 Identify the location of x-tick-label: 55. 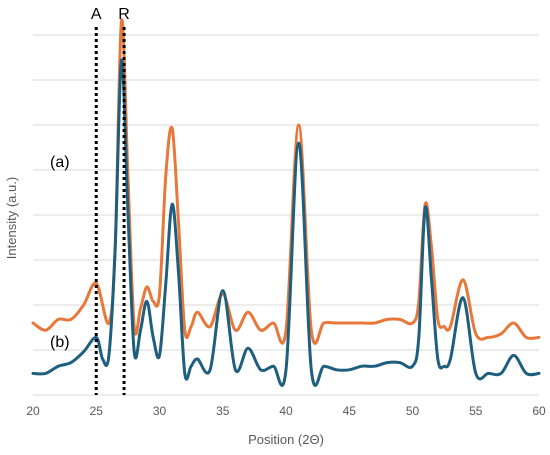
(476, 411).